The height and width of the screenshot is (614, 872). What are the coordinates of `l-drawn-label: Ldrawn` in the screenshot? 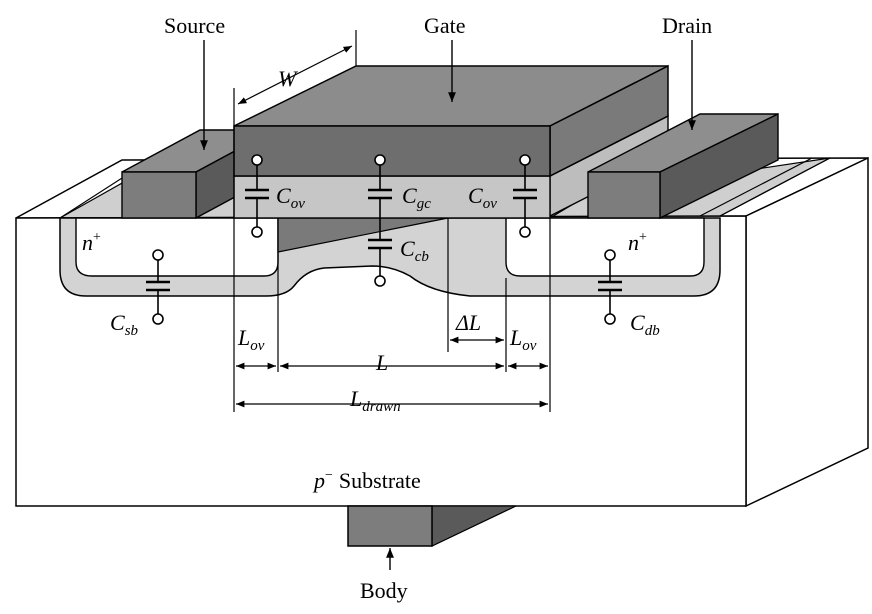 It's located at (375, 400).